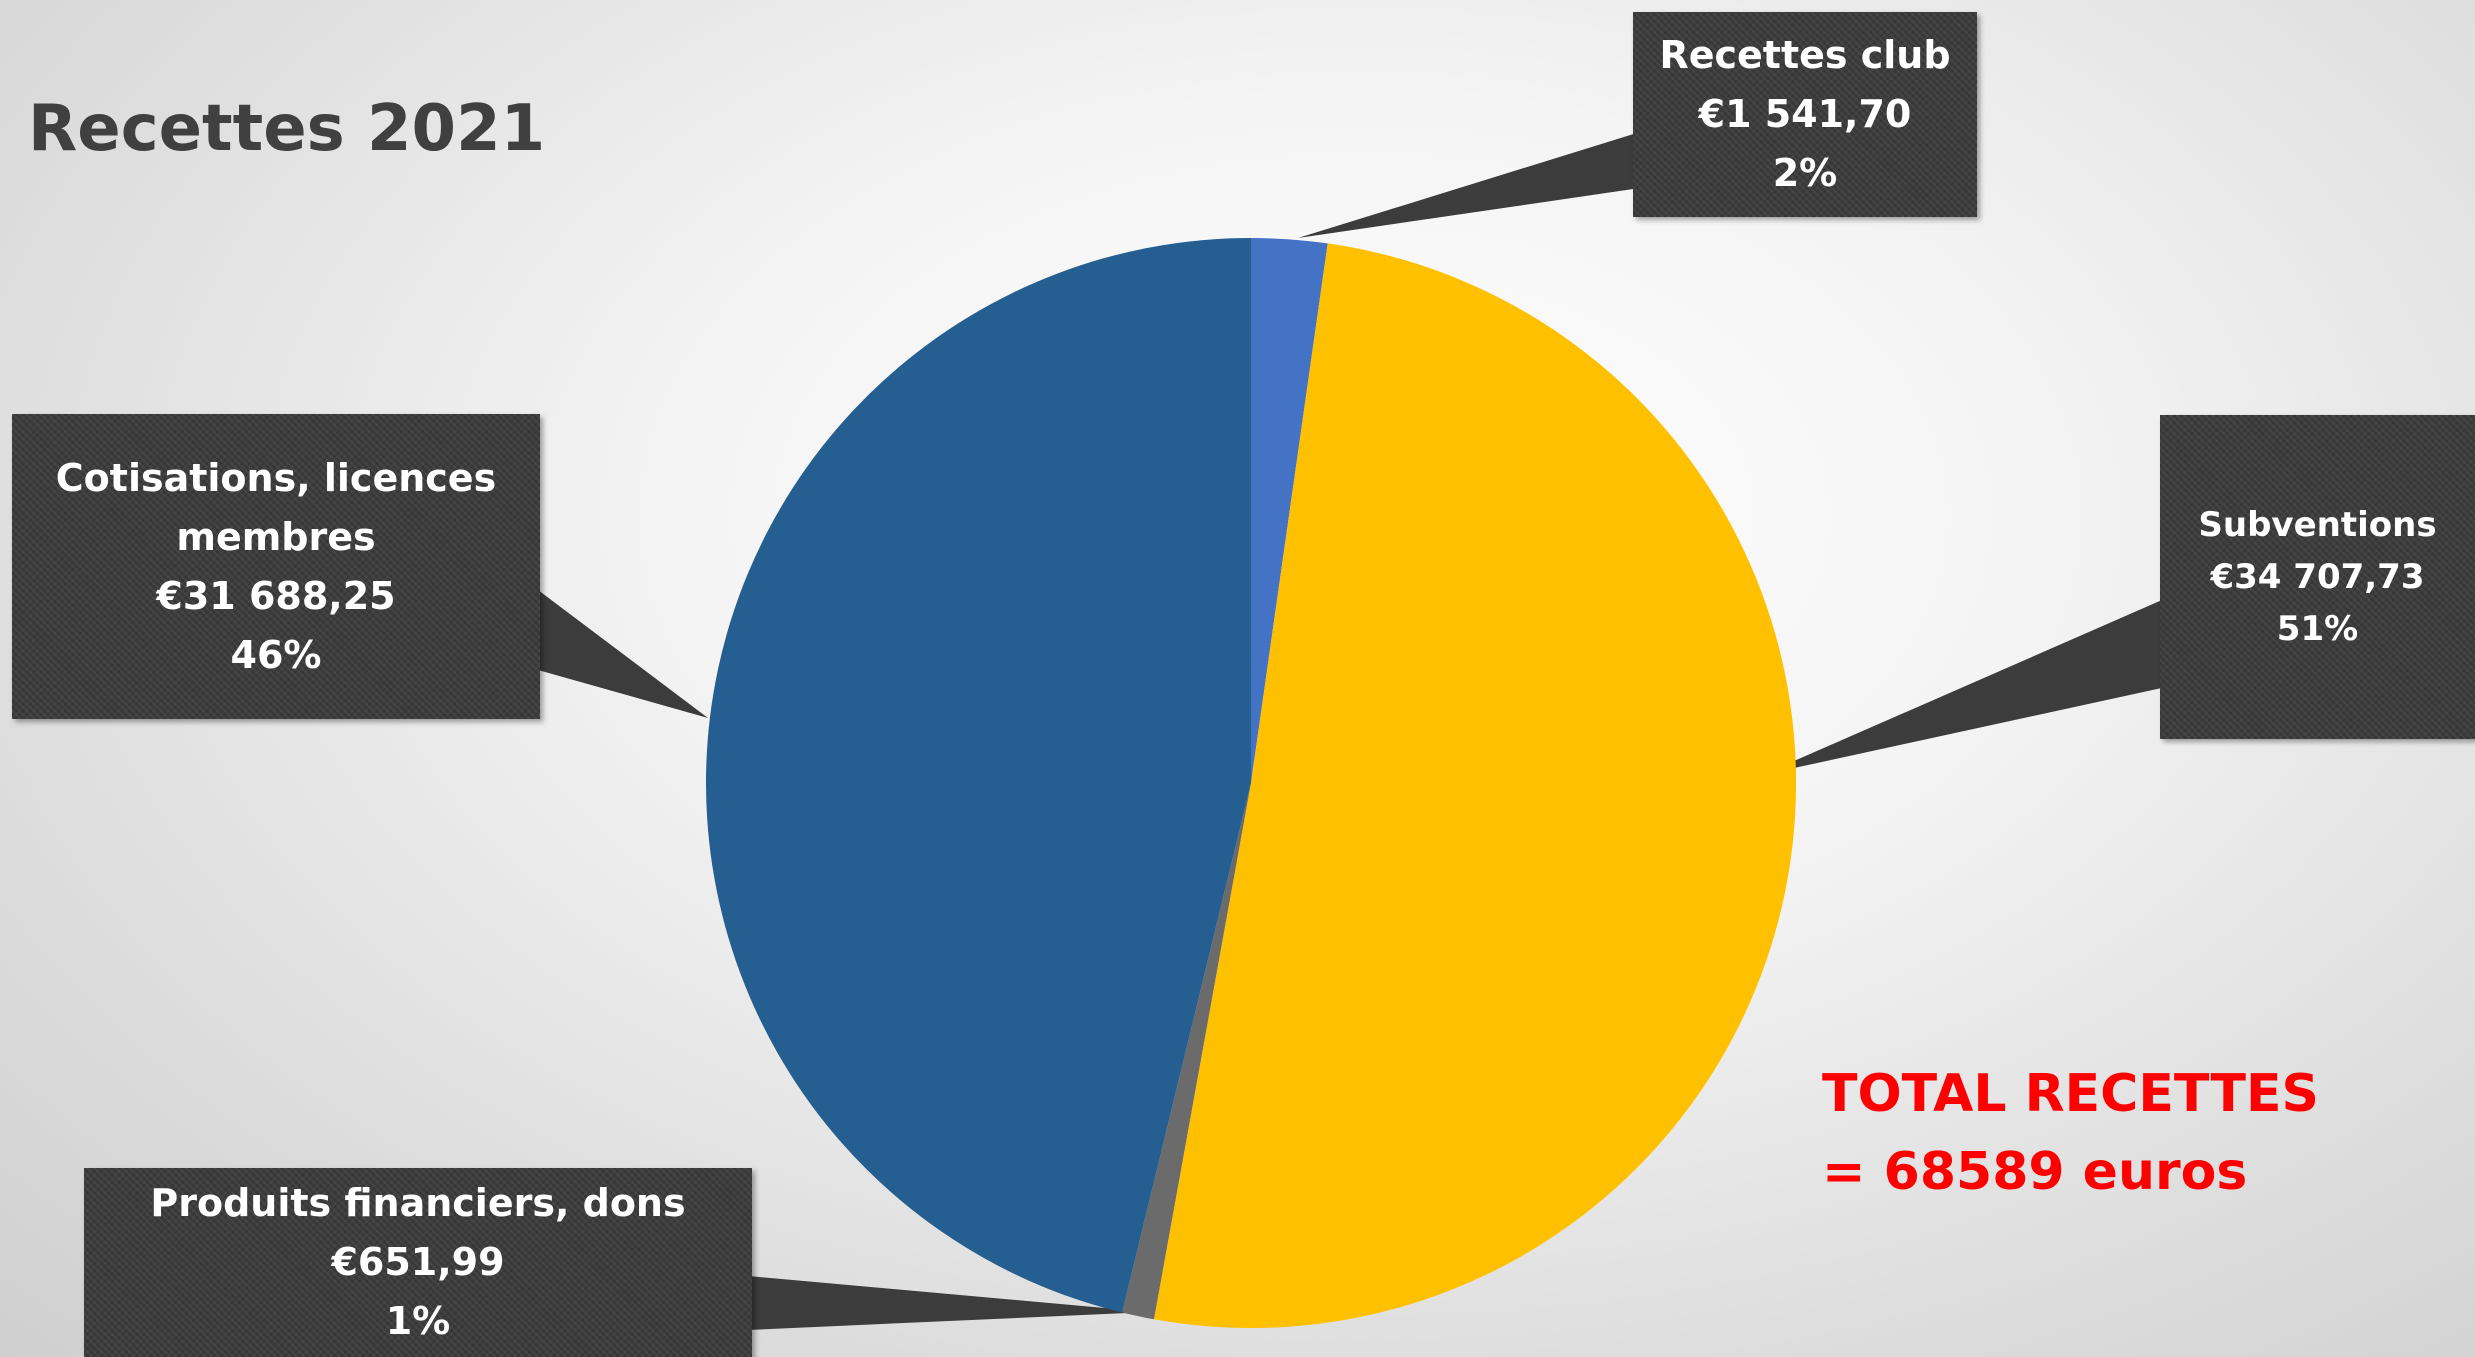 This screenshot has height=1357, width=2475. What do you see at coordinates (276, 507) in the screenshot?
I see `slice-label: Cotisations, licences membres` at bounding box center [276, 507].